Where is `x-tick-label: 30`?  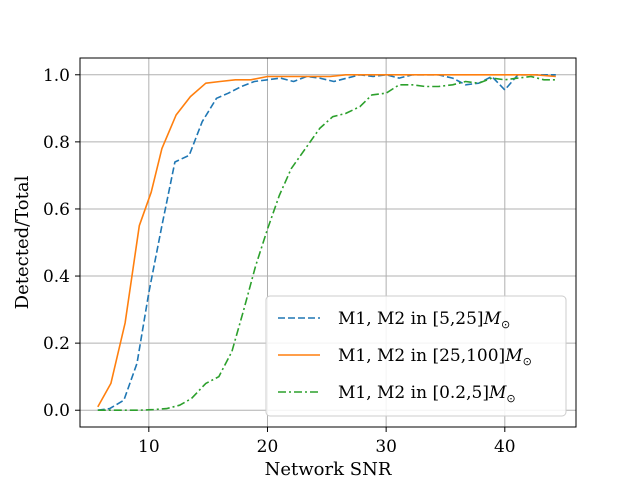 x-tick-label: 30 is located at coordinates (386, 447).